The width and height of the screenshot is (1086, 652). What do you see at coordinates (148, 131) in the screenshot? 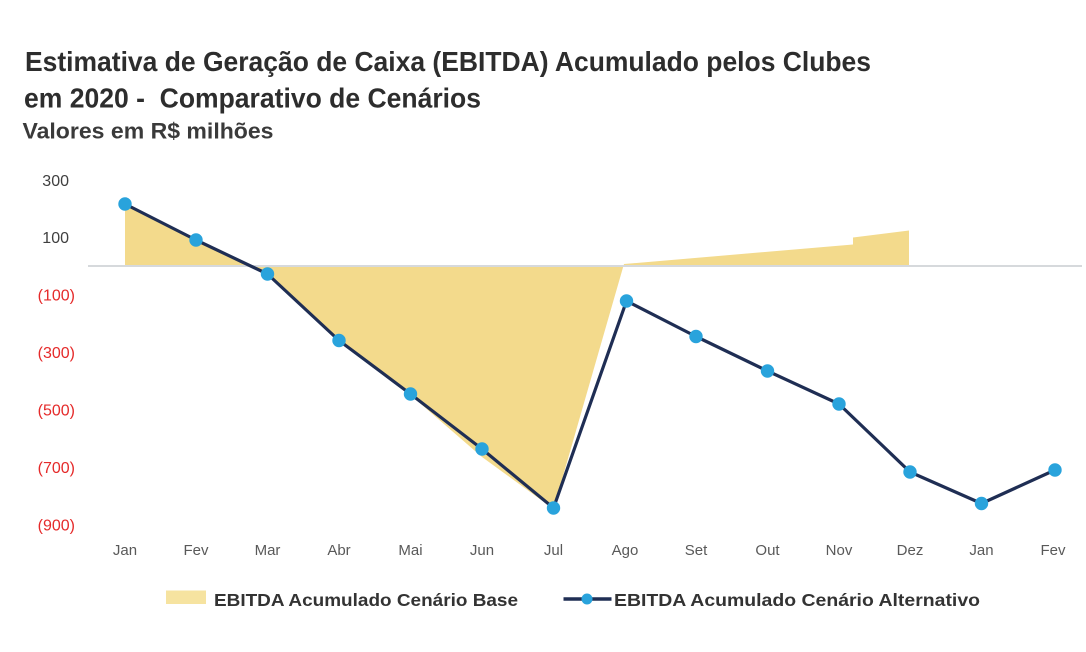
I see `svg-text: Valores em R$ milhões` at bounding box center [148, 131].